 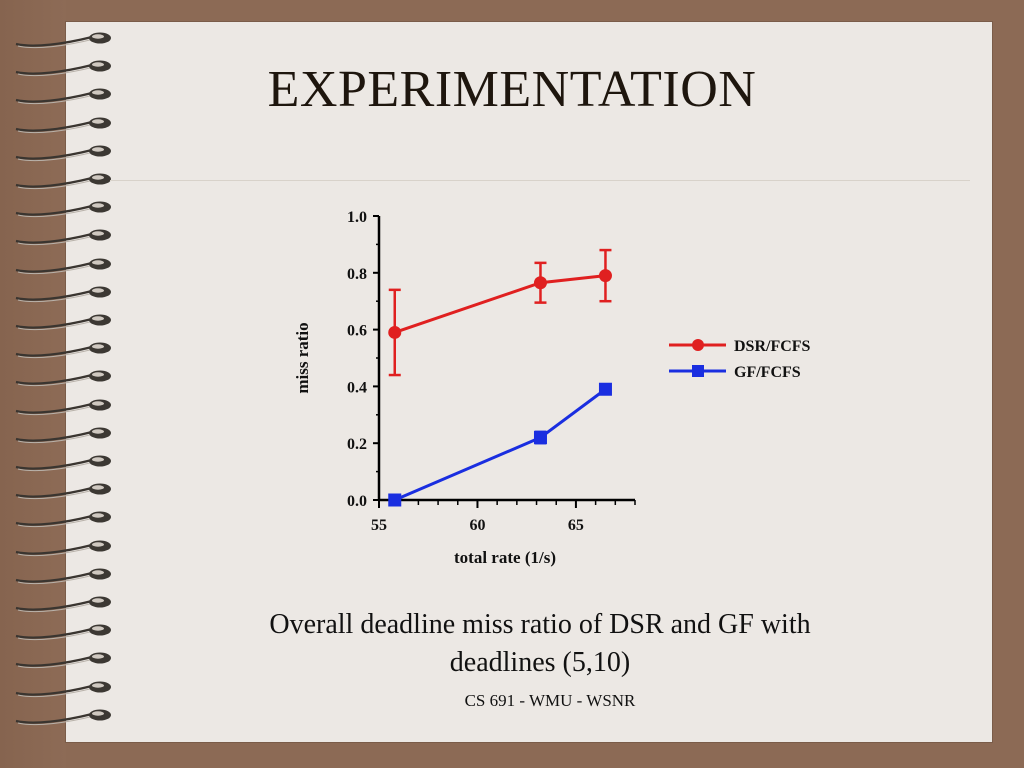 What do you see at coordinates (550, 700) in the screenshot?
I see `slide-footer: CS 691 - WMU - WSNR` at bounding box center [550, 700].